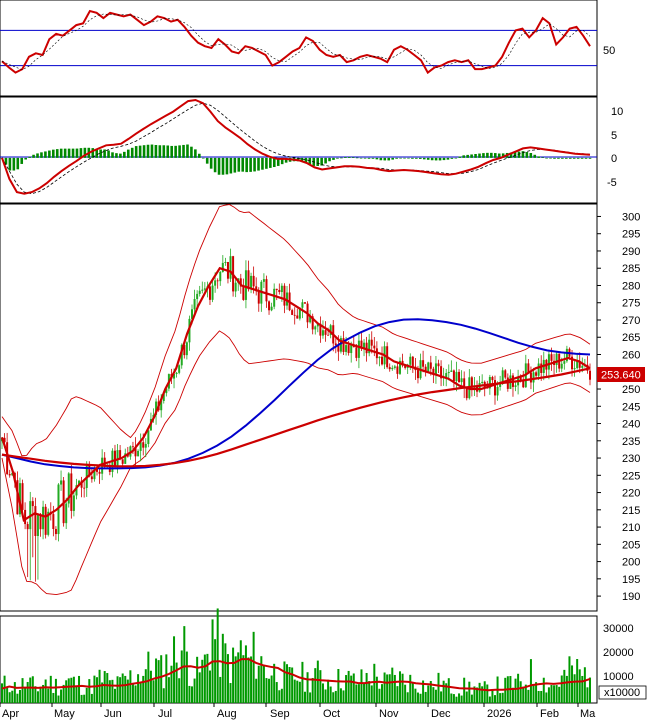 Image resolution: width=648 pixels, height=721 pixels. I want to click on price-tick-label: 200, so click(631, 563).